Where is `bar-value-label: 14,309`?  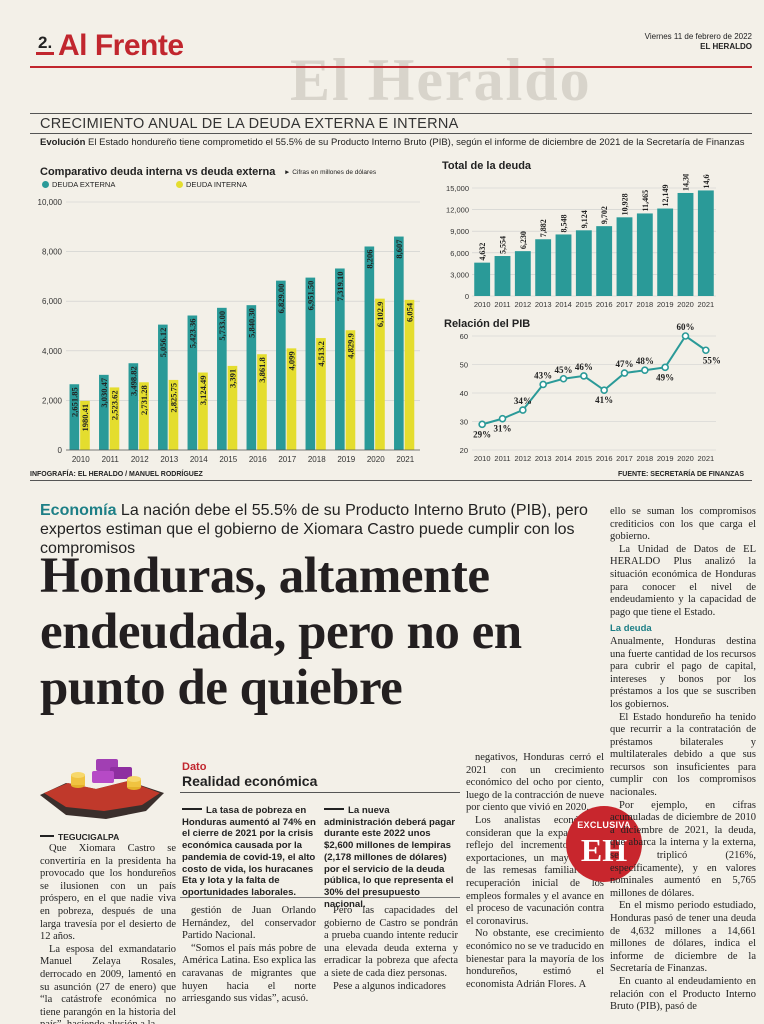 bar-value-label: 14,309 is located at coordinates (686, 182).